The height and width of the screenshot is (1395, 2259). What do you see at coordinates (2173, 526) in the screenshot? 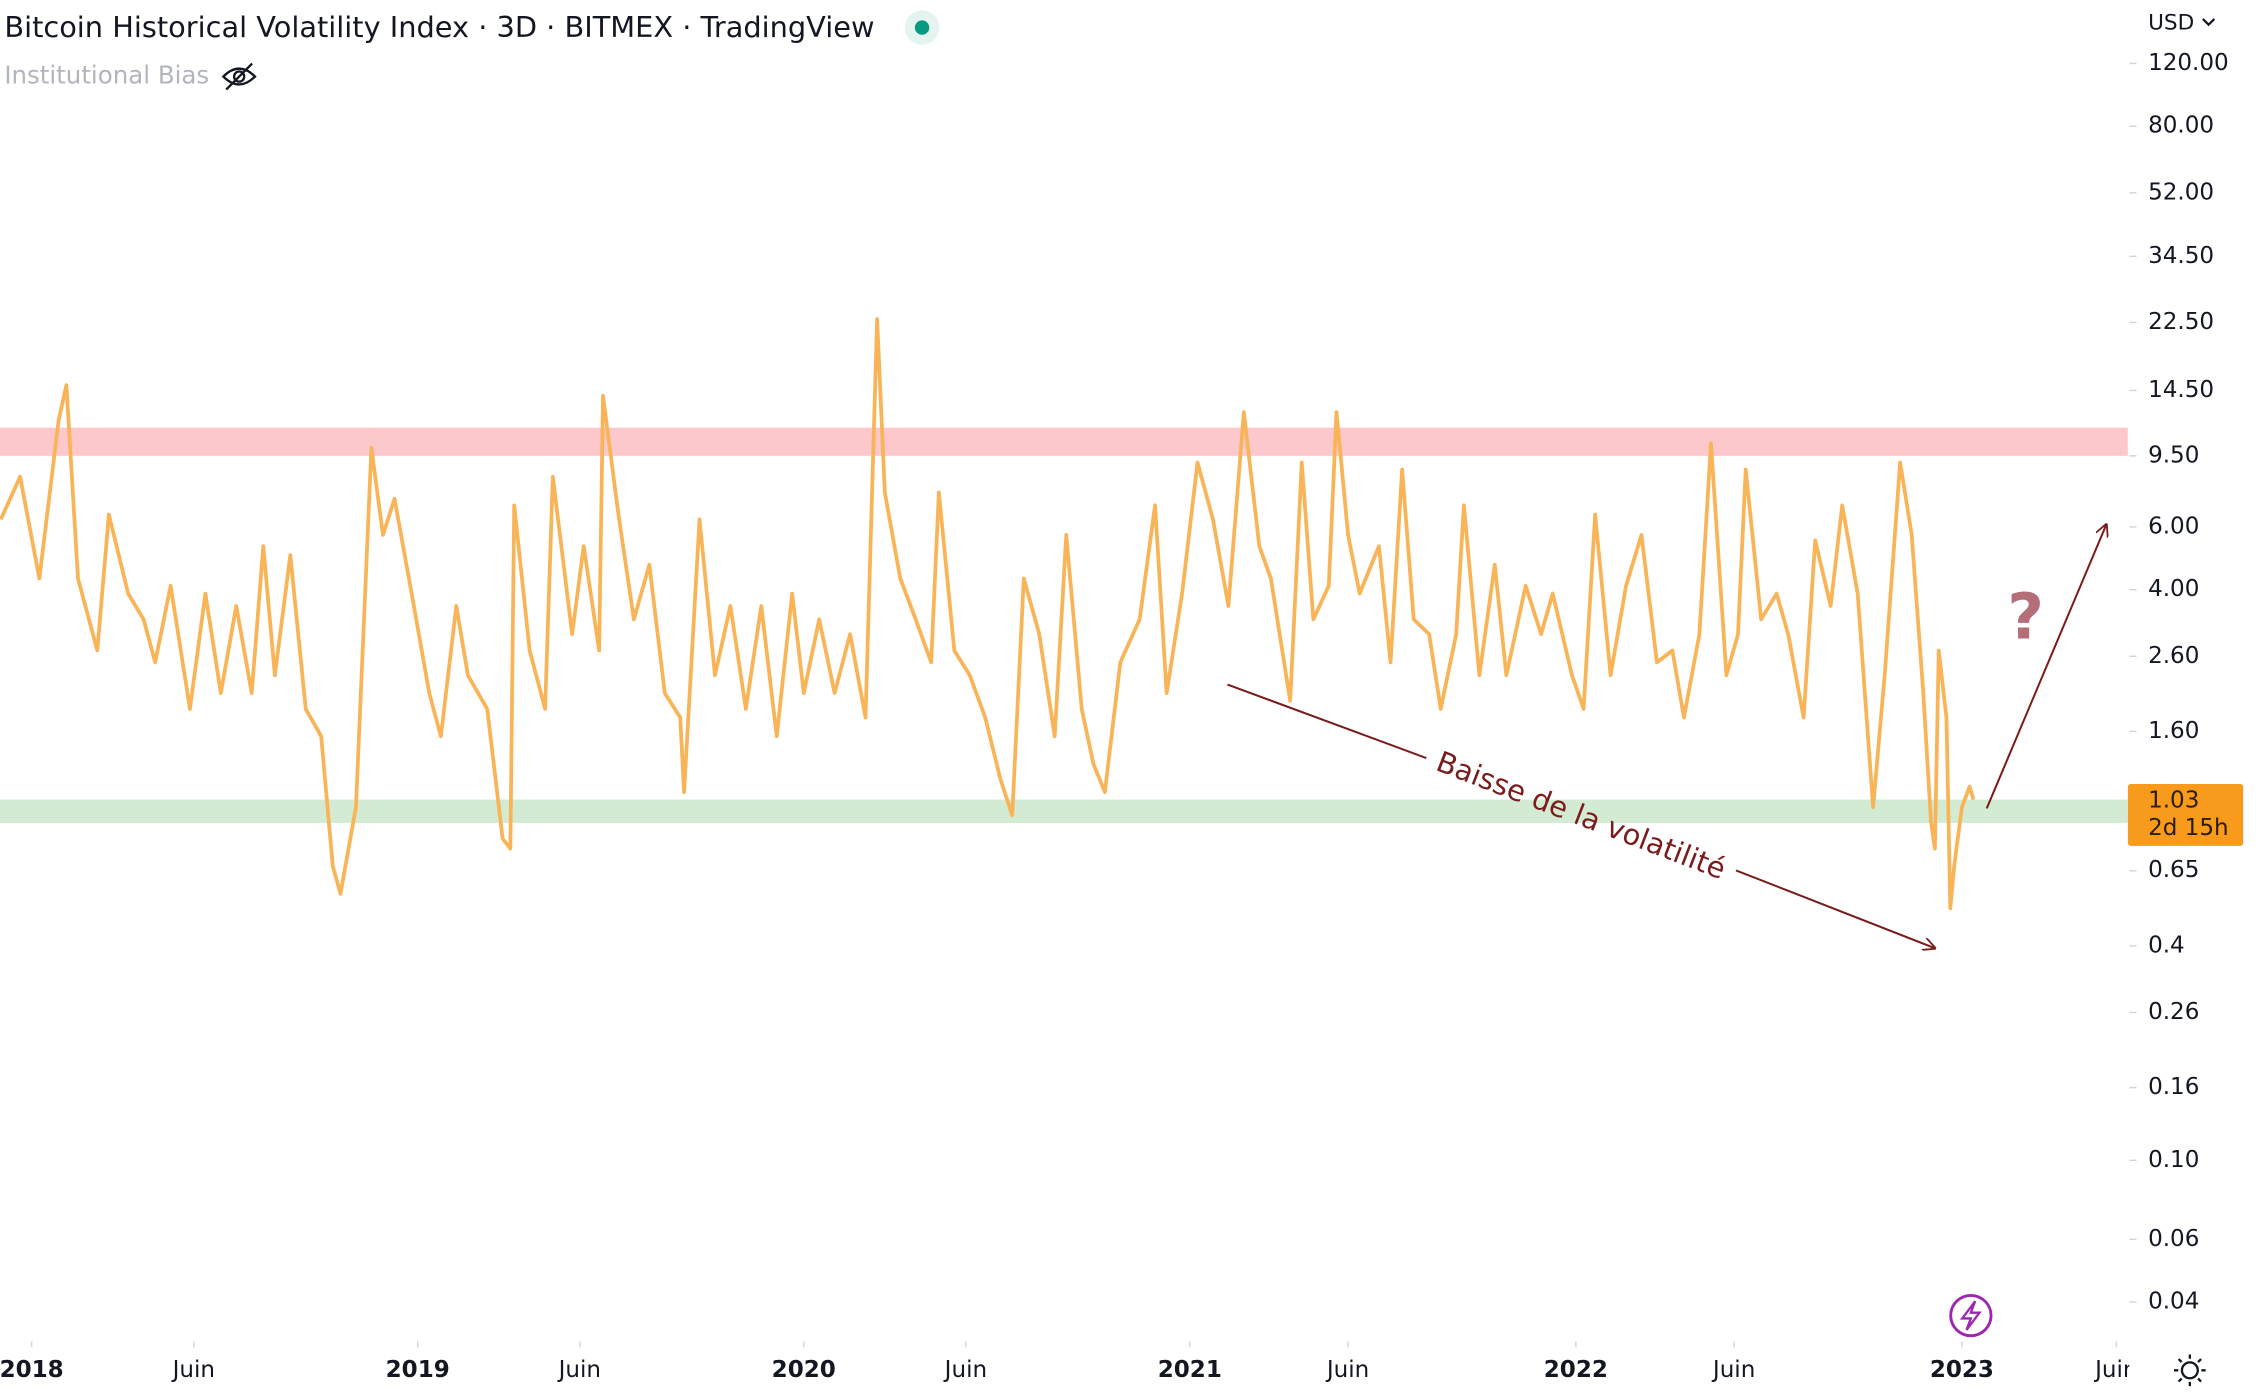
I see `y-tick-label: 6.00` at bounding box center [2173, 526].